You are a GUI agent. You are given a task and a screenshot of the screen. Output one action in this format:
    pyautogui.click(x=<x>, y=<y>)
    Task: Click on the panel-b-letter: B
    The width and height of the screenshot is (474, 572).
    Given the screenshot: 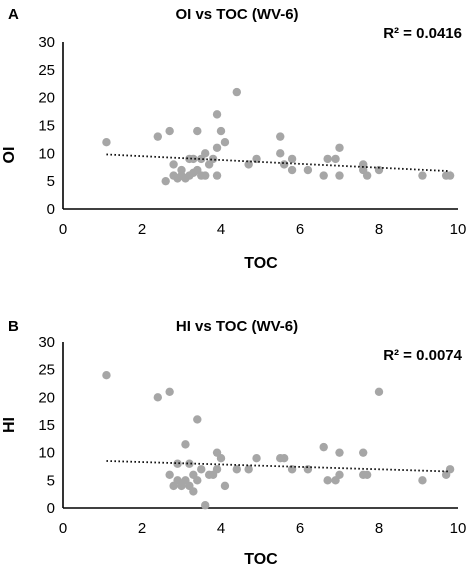 What is the action you would take?
    pyautogui.click(x=13, y=326)
    